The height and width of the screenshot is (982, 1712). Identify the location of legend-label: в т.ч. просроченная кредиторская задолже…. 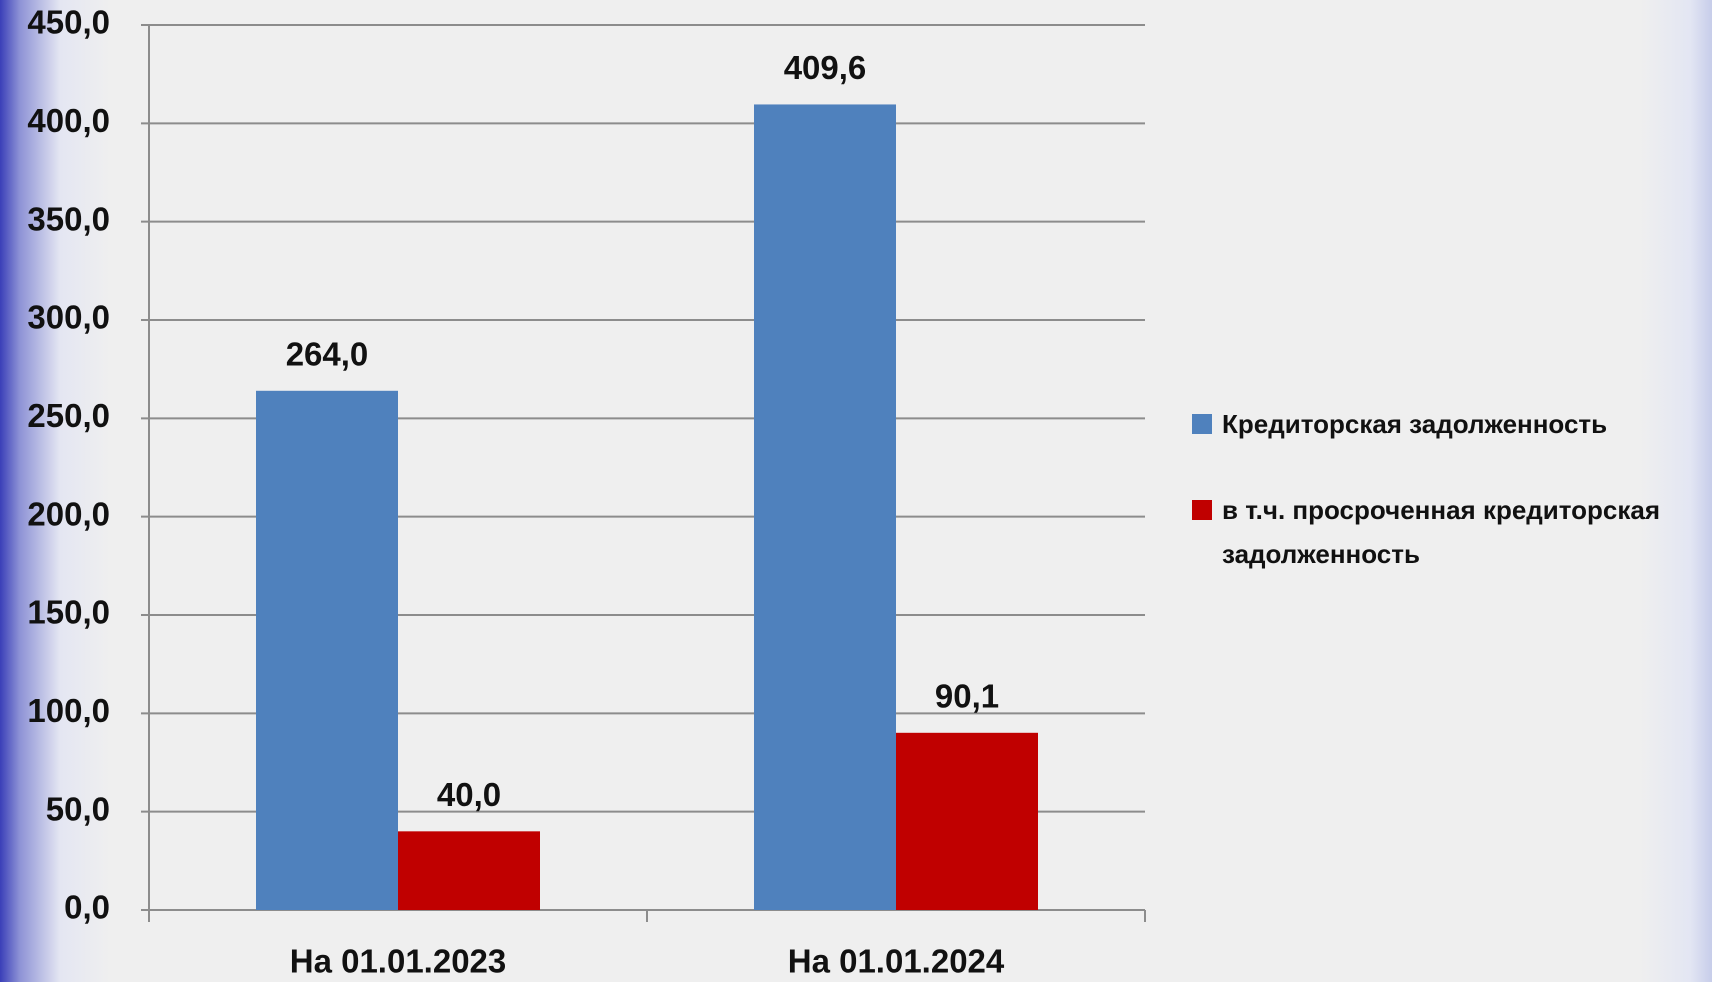
(1441, 532).